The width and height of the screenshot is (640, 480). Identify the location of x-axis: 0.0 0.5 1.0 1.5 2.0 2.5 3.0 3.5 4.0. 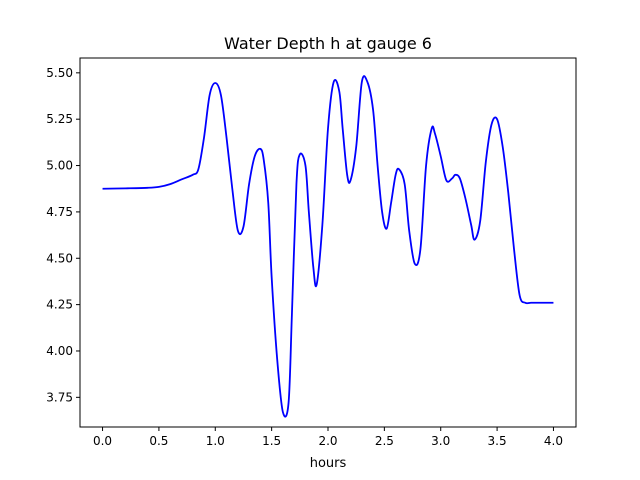
(328, 437).